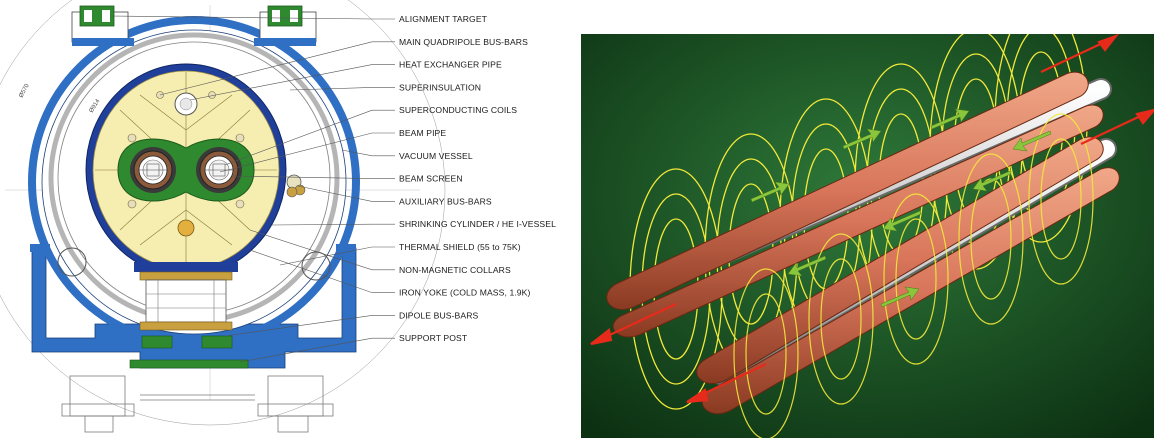 The height and width of the screenshot is (438, 1154). I want to click on callout-superinsulation: SUPERINSULATION, so click(440, 87).